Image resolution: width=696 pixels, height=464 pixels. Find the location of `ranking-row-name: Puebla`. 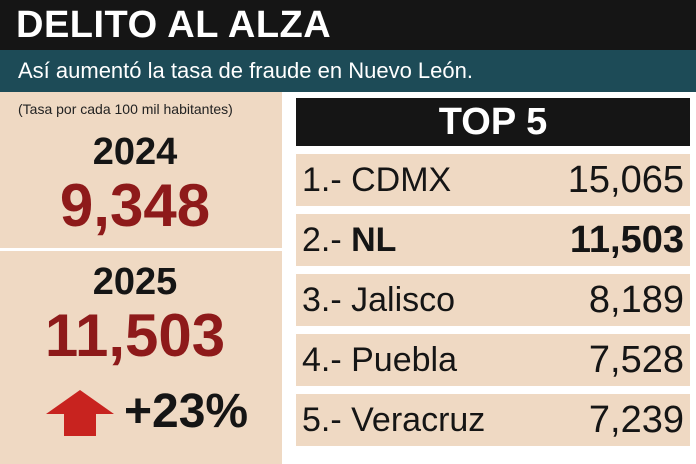

ranking-row-name: Puebla is located at coordinates (404, 360).